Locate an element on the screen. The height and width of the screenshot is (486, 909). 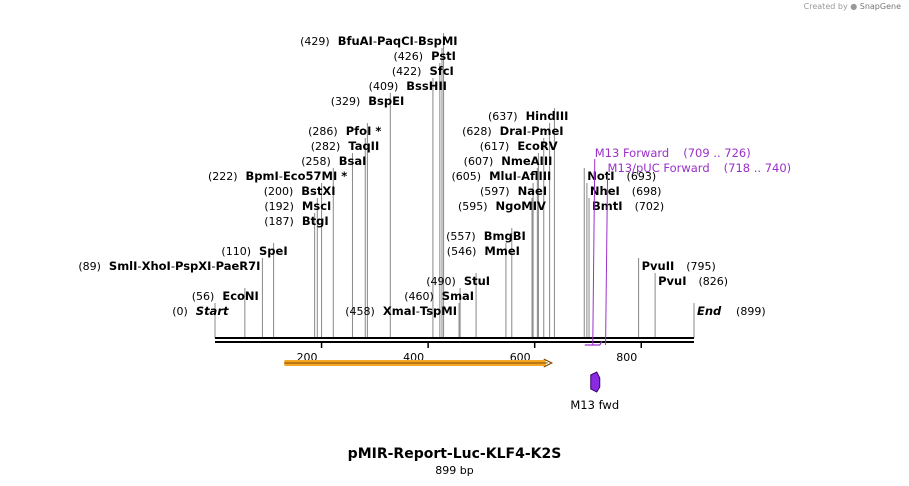
site-label-taqii: (282) TaqII is located at coordinates (345, 146).